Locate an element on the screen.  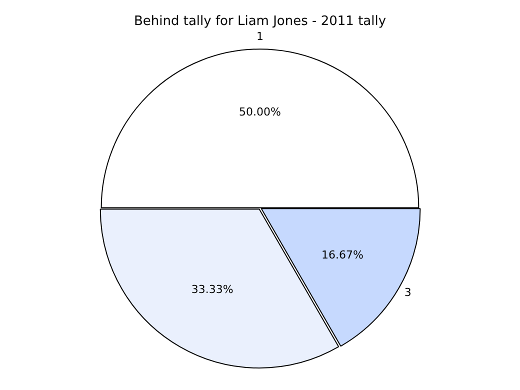
slice-label: 3 is located at coordinates (408, 293).